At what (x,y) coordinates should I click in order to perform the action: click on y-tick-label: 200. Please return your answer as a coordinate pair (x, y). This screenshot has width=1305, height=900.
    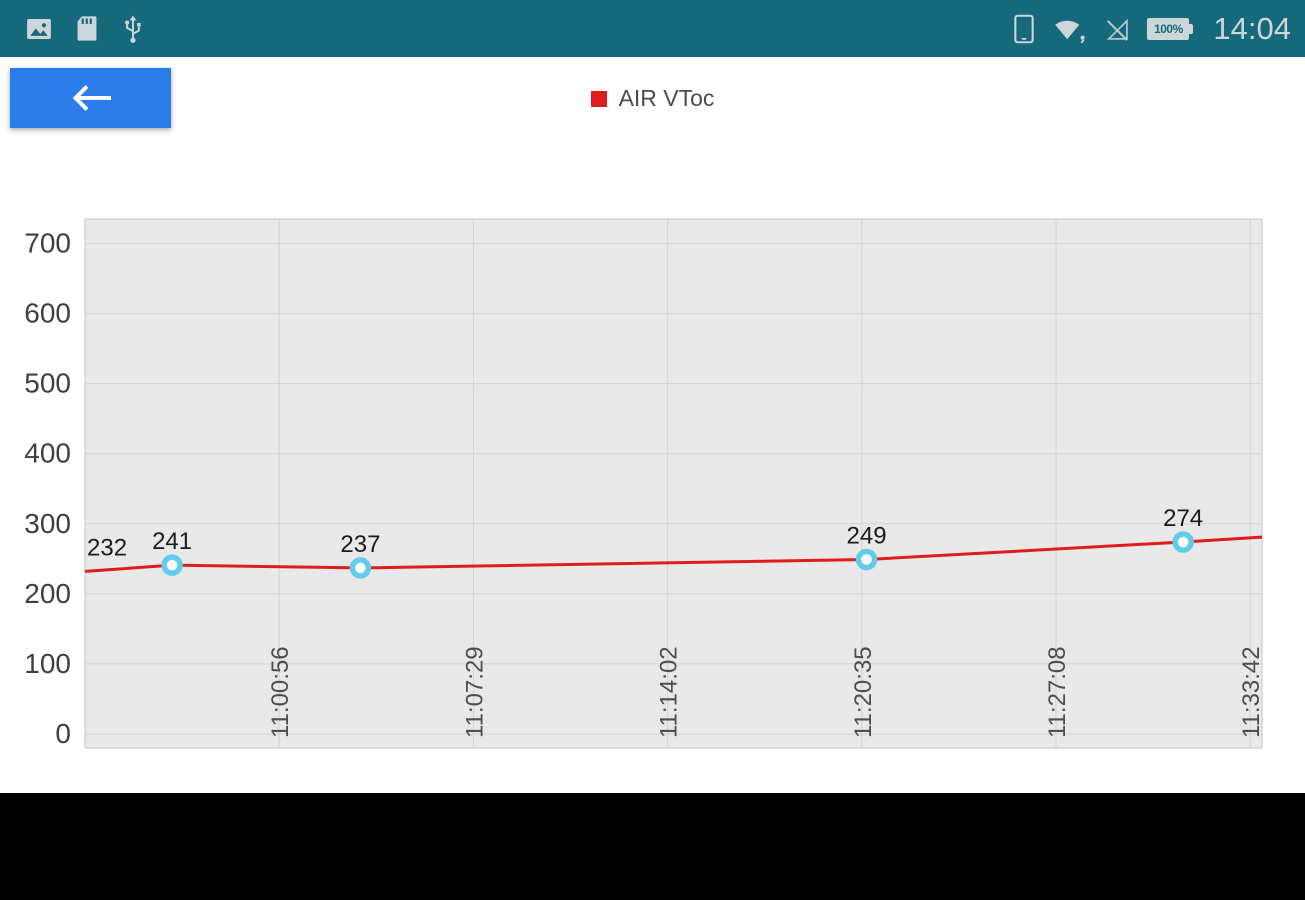
    Looking at the image, I should click on (47, 593).